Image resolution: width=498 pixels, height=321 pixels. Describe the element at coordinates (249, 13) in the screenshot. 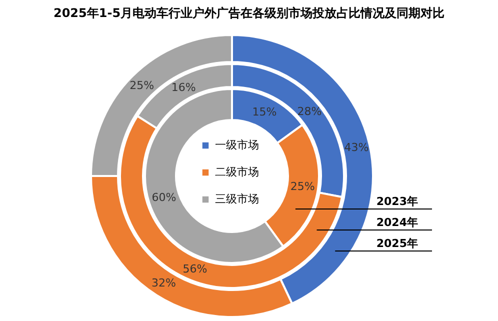

I see `chart-title: 2025年1-5月电动车行业户外广告在各级别市场投放占比情况及同期对比` at that location.